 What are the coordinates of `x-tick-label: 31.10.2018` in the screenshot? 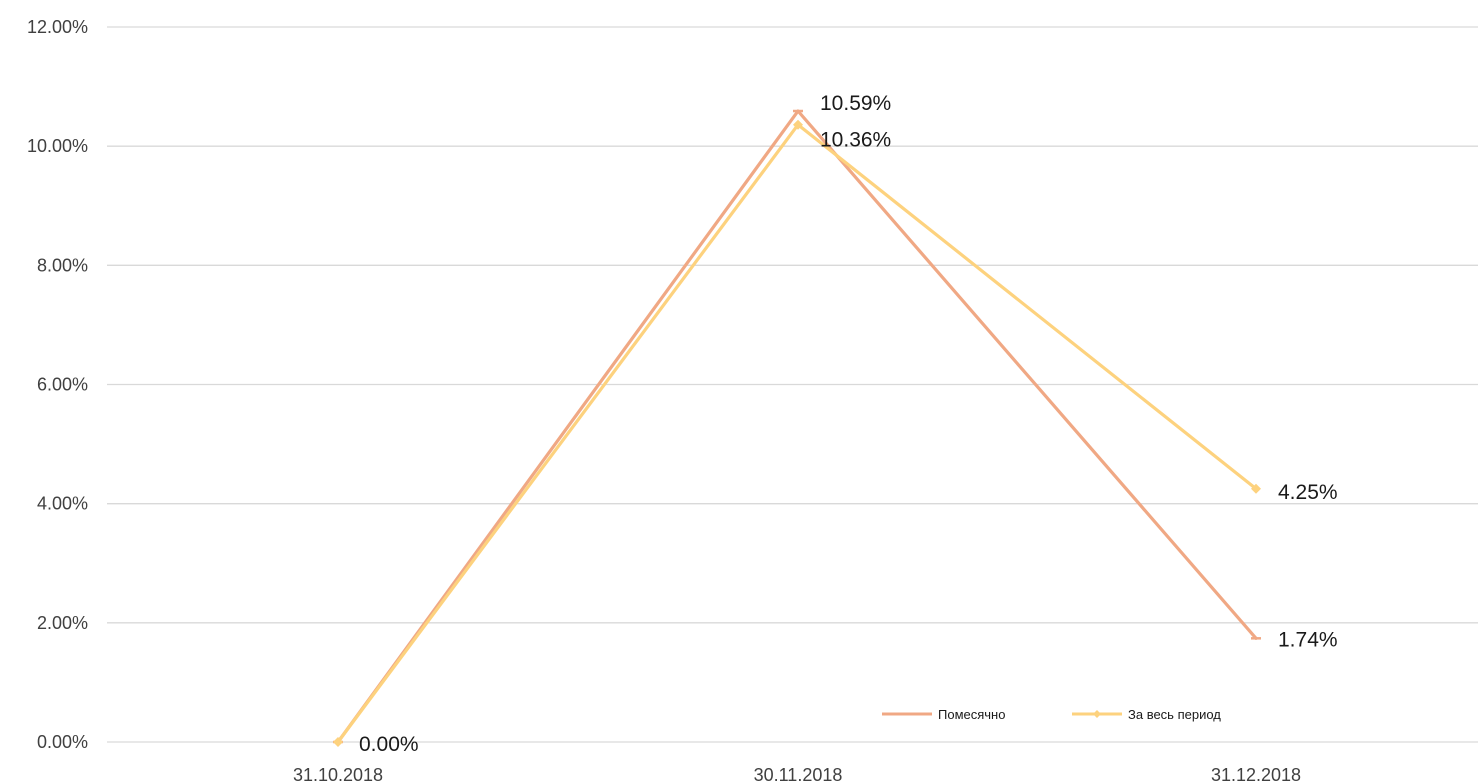 It's located at (338, 773).